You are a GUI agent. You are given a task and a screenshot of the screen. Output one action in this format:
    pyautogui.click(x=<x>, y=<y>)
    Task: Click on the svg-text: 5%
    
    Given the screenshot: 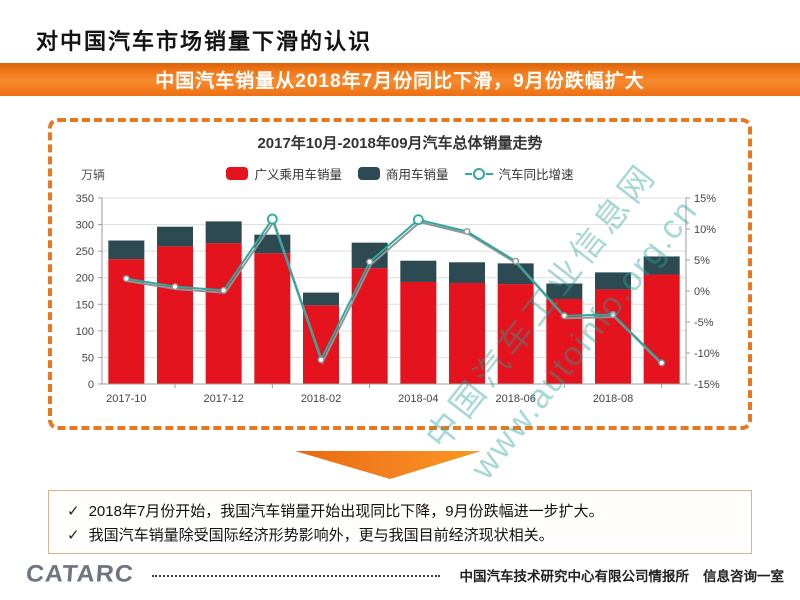 What is the action you would take?
    pyautogui.click(x=702, y=261)
    